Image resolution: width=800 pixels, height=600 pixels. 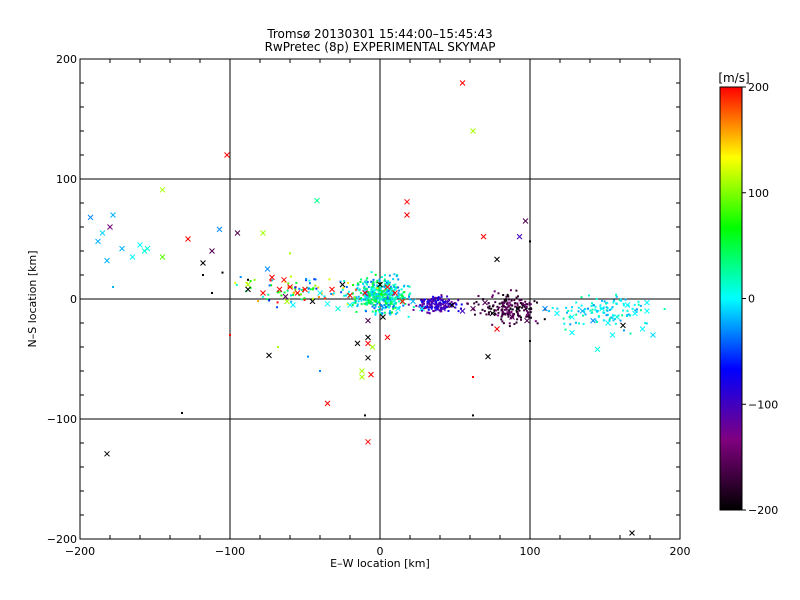 What do you see at coordinates (73, 299) in the screenshot?
I see `y-tick-label: 0` at bounding box center [73, 299].